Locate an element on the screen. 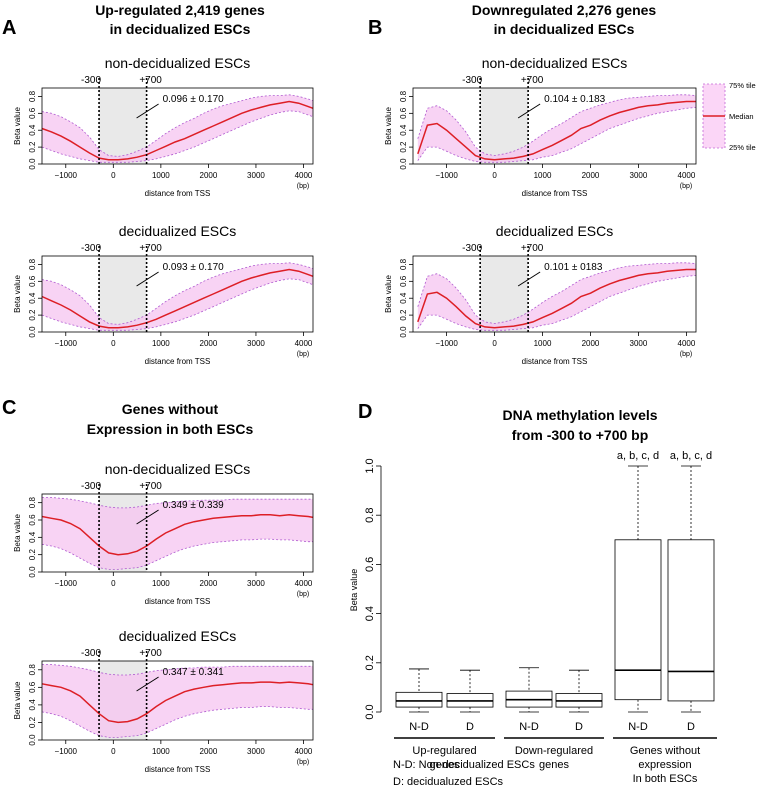  legend-median-label: Median is located at coordinates (741, 116).